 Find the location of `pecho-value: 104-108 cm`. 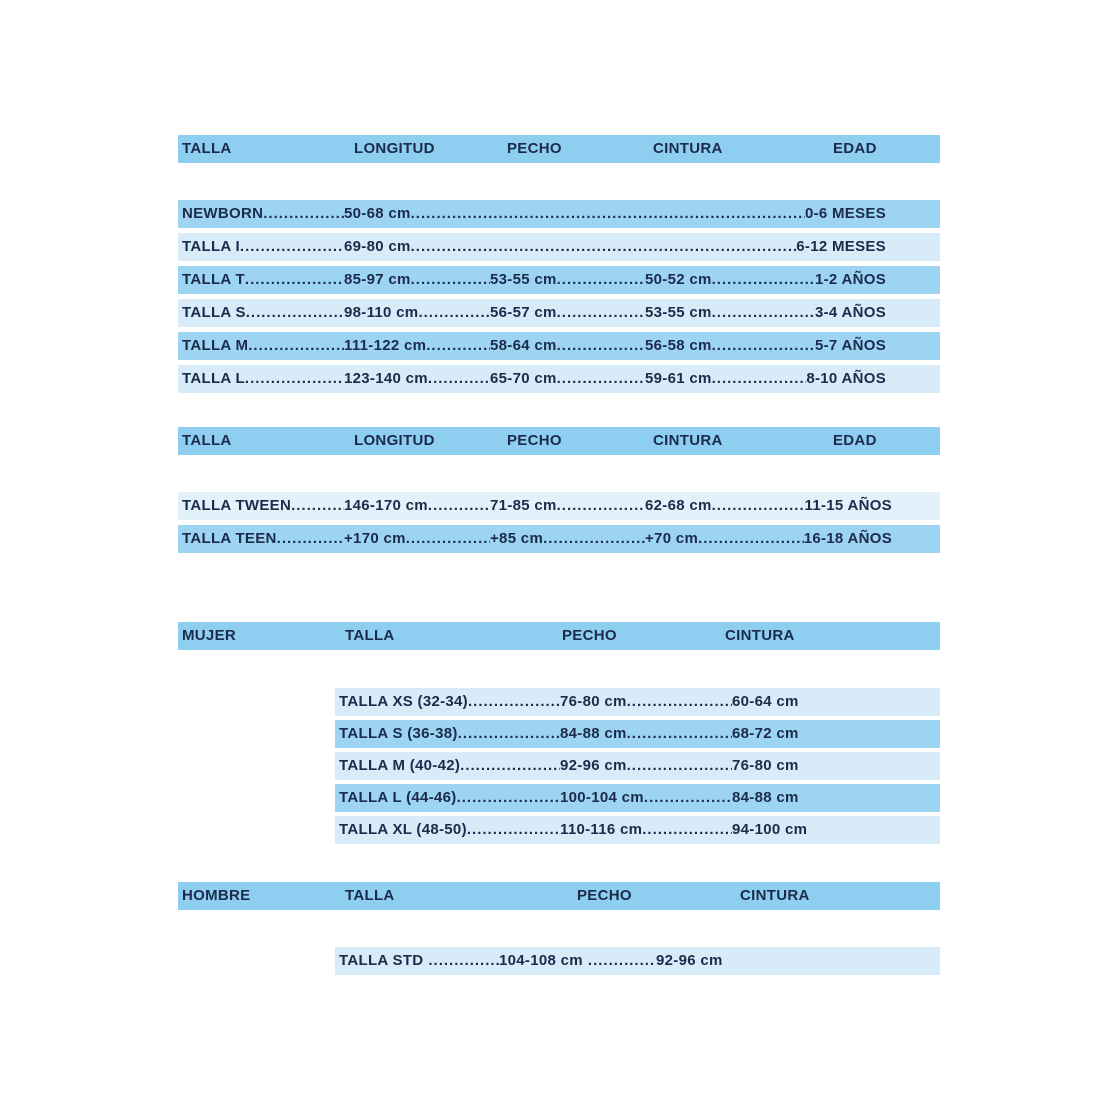

pecho-value: 104-108 cm is located at coordinates (541, 960).